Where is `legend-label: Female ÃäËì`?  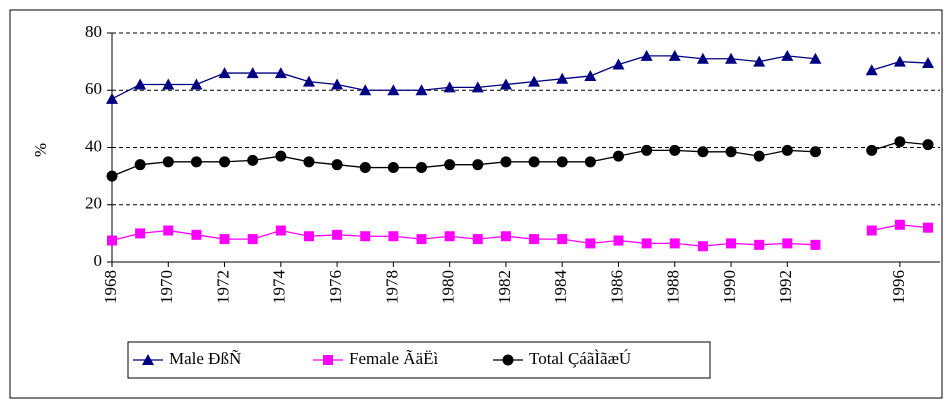
legend-label: Female ÃäËì is located at coordinates (393, 358).